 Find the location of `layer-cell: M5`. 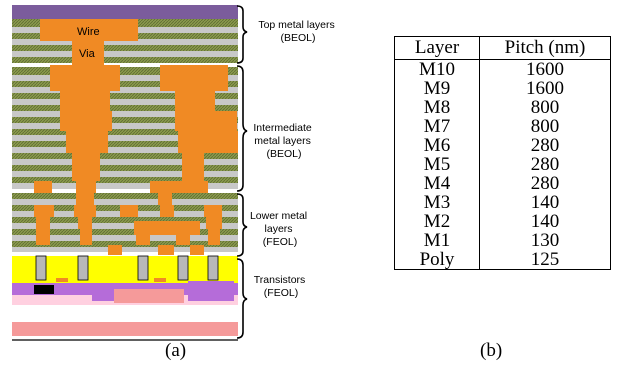

layer-cell: M5 is located at coordinates (437, 164).